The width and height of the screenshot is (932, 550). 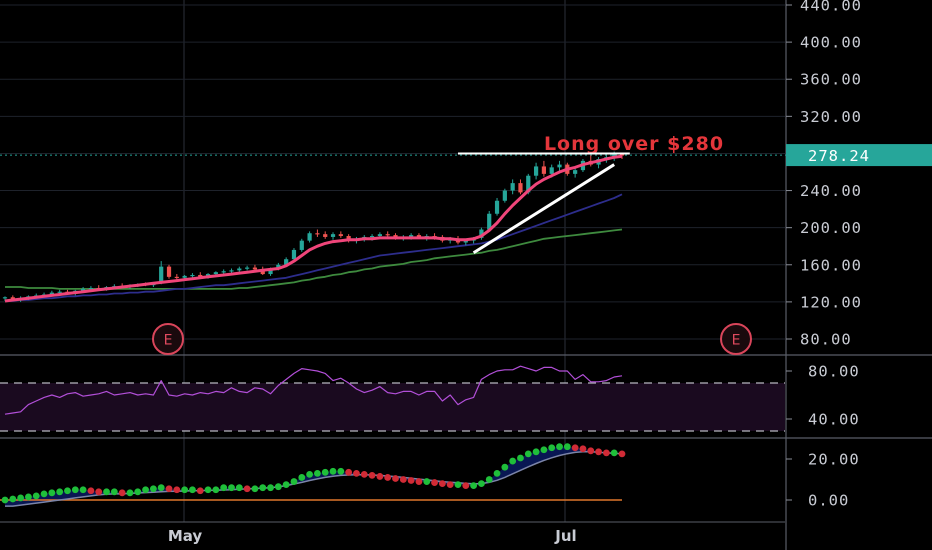 I want to click on price-tick-label: 120.00, so click(x=831, y=302).